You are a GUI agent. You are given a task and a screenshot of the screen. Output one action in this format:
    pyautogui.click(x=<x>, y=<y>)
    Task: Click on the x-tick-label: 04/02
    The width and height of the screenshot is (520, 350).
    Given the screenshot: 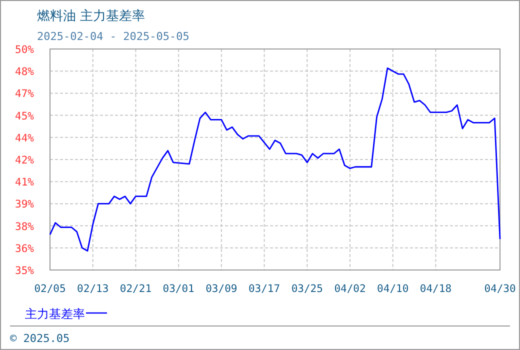 What is the action you would take?
    pyautogui.click(x=350, y=289)
    